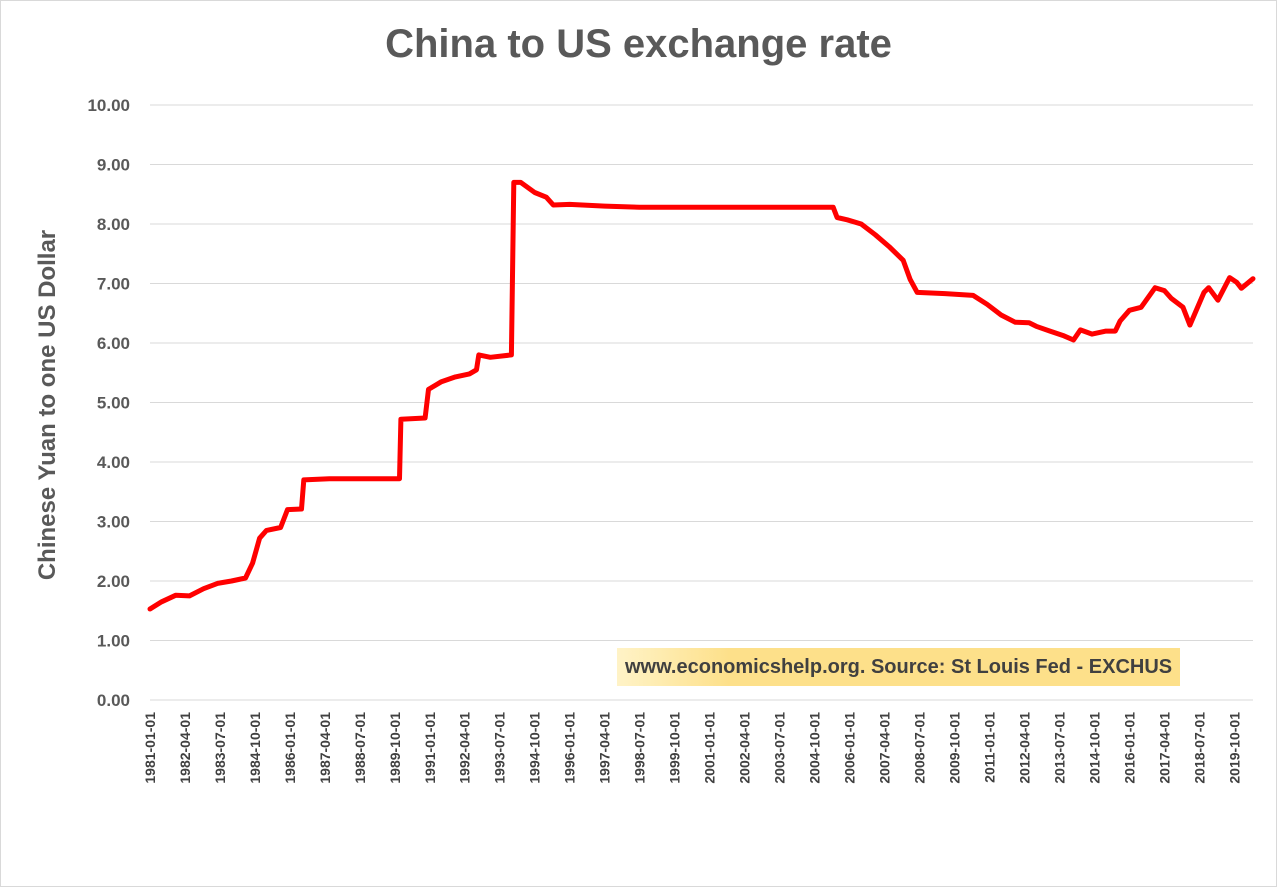 The width and height of the screenshot is (1277, 887). Describe the element at coordinates (185, 748) in the screenshot. I see `x-tick-label: 1982-04-01` at that location.